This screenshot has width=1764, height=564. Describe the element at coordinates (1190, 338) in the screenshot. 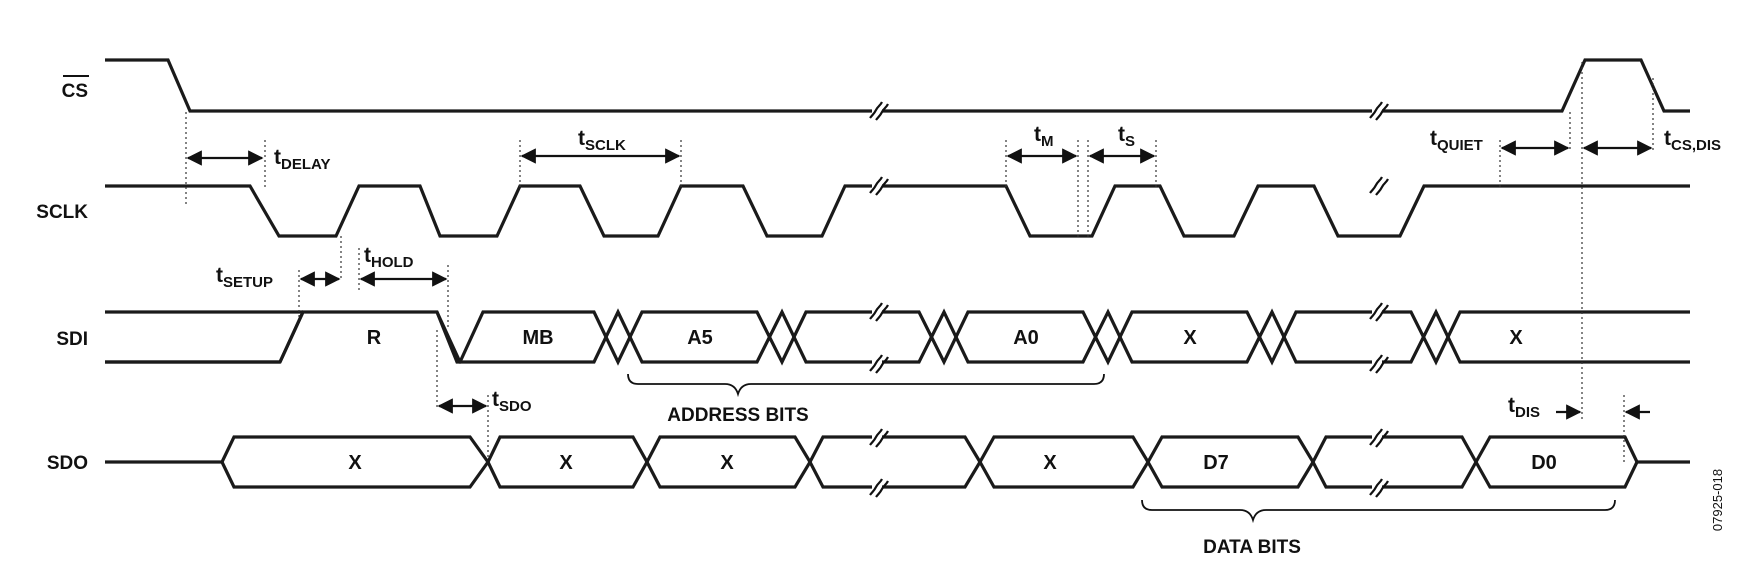

I see `sdi-segment-x1: X` at that location.